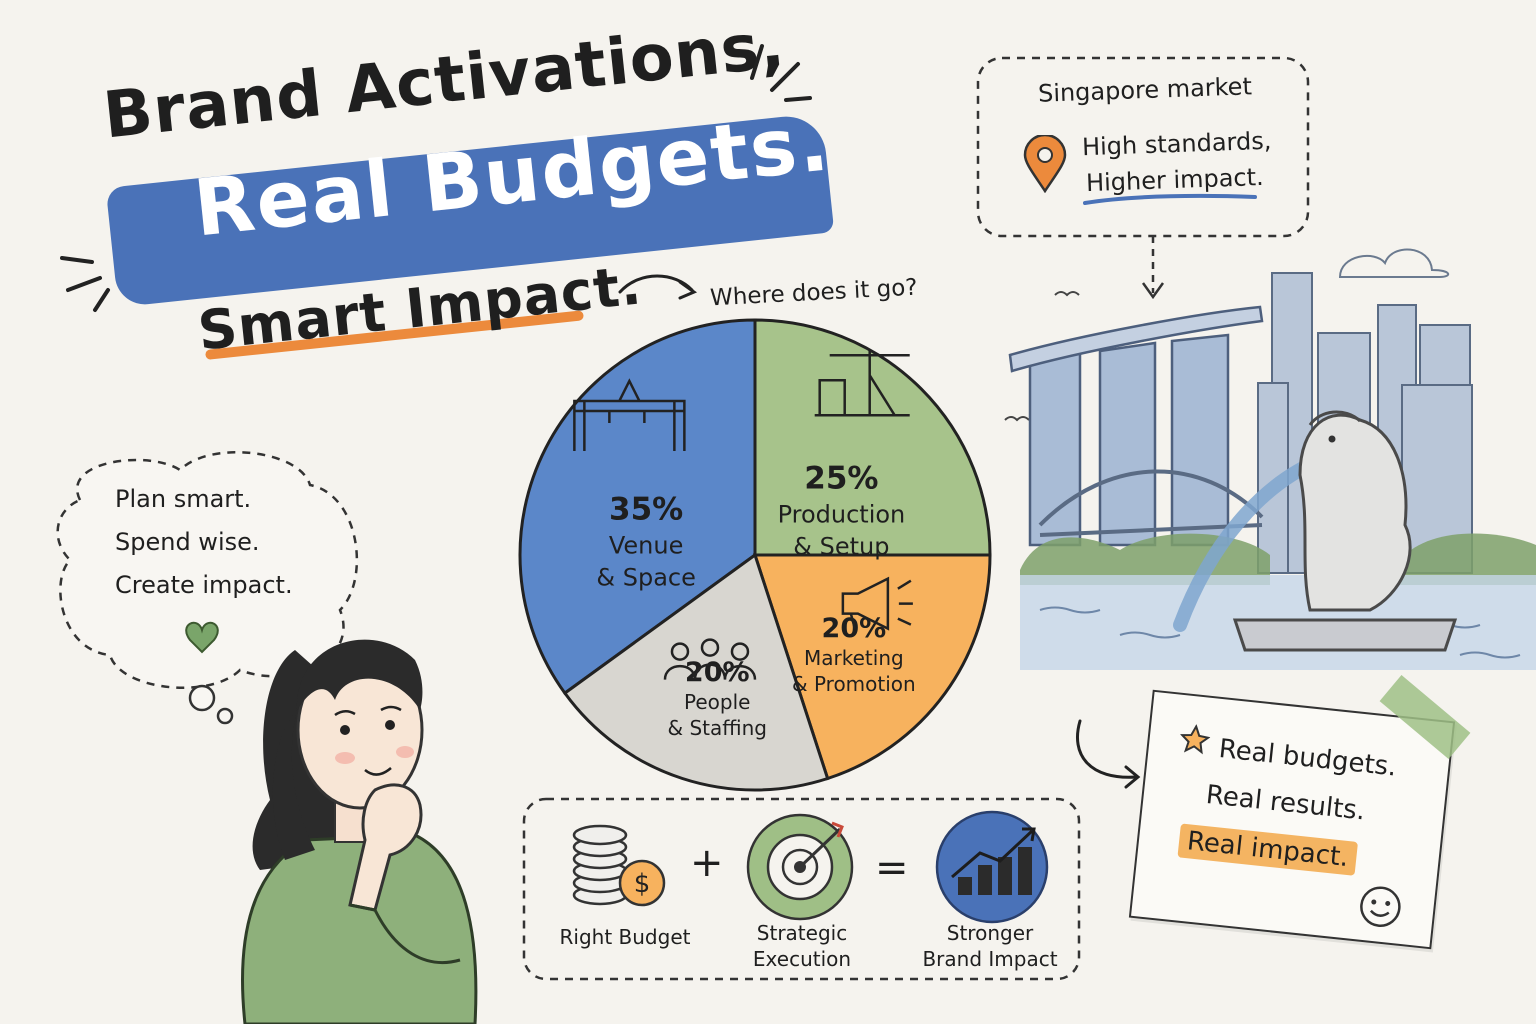 This screenshot has width=1536, height=1024. I want to click on note-arrow, so click(1108, 754).